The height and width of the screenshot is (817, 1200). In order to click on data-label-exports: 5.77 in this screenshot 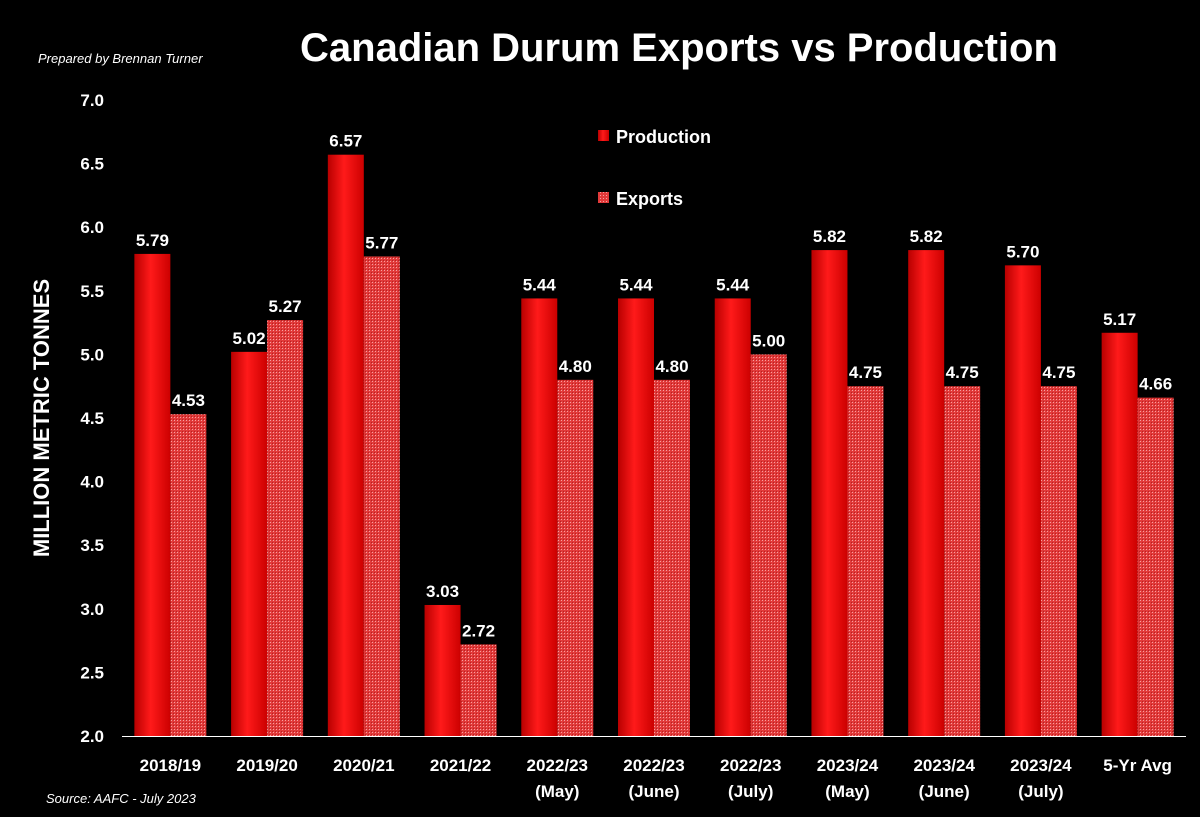, I will do `click(381, 242)`.